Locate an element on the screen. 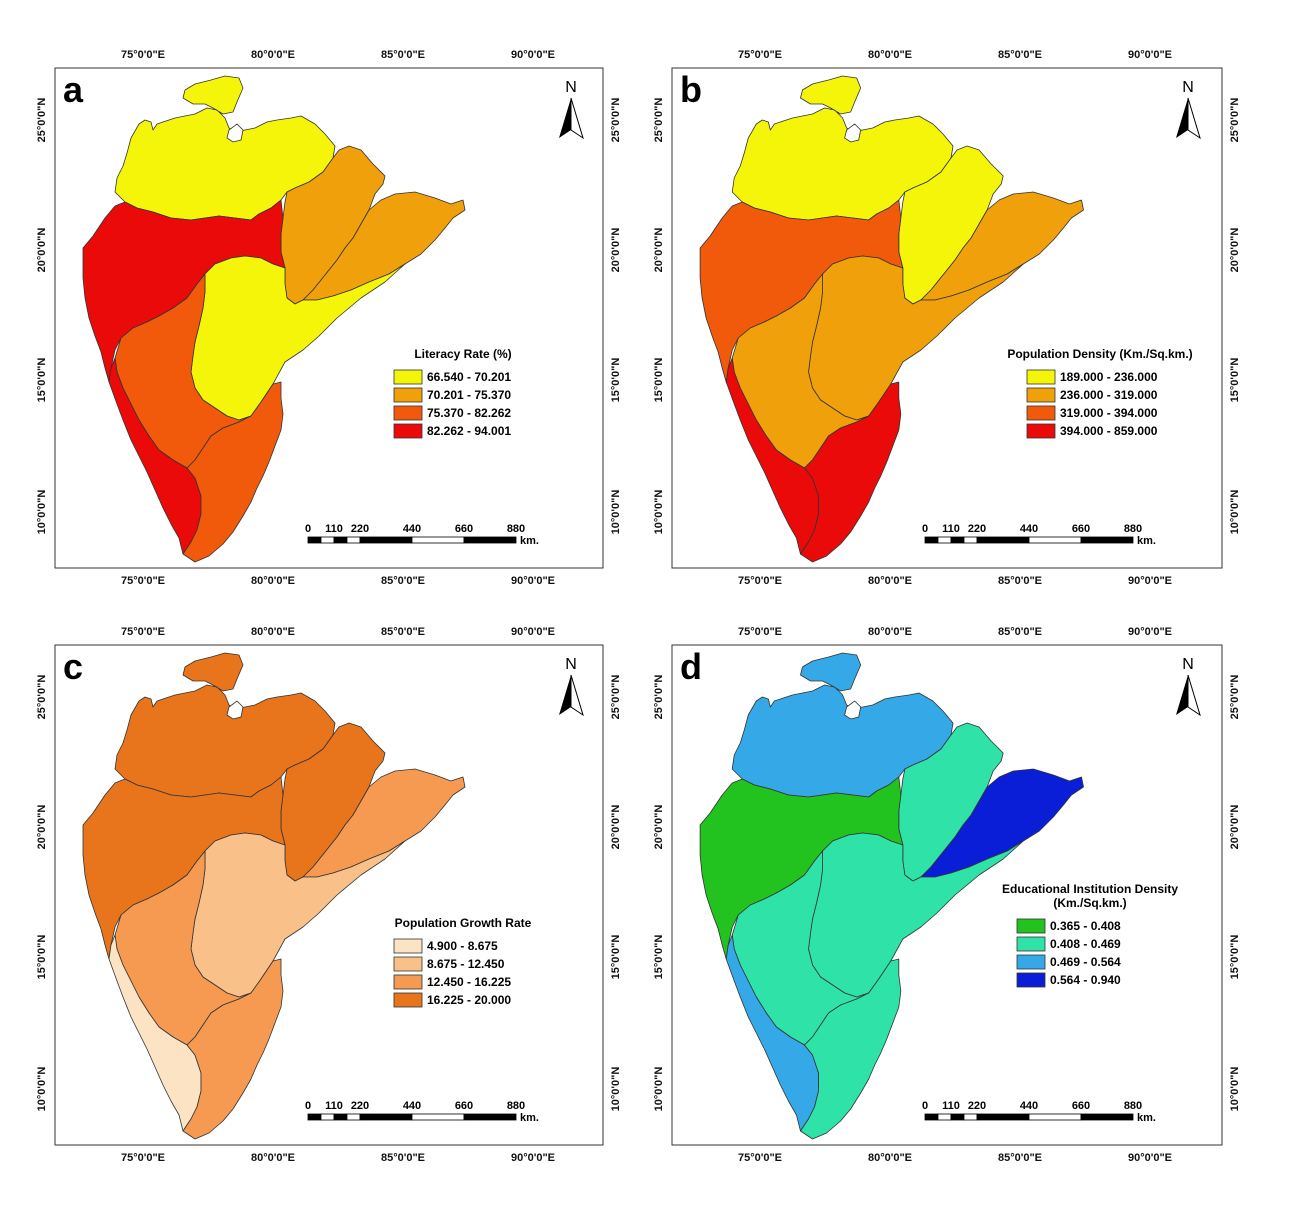  longitude-label-bottom: 90°0'0"E is located at coordinates (533, 1158).